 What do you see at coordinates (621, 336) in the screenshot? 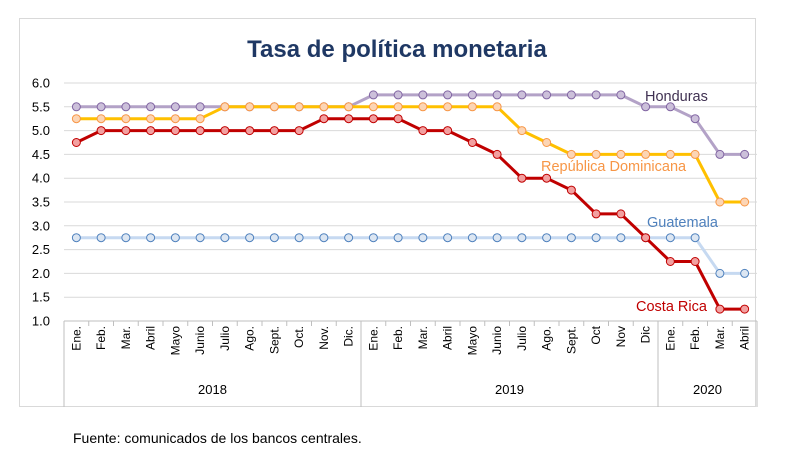
I see `x-tick-label: Nov` at bounding box center [621, 336].